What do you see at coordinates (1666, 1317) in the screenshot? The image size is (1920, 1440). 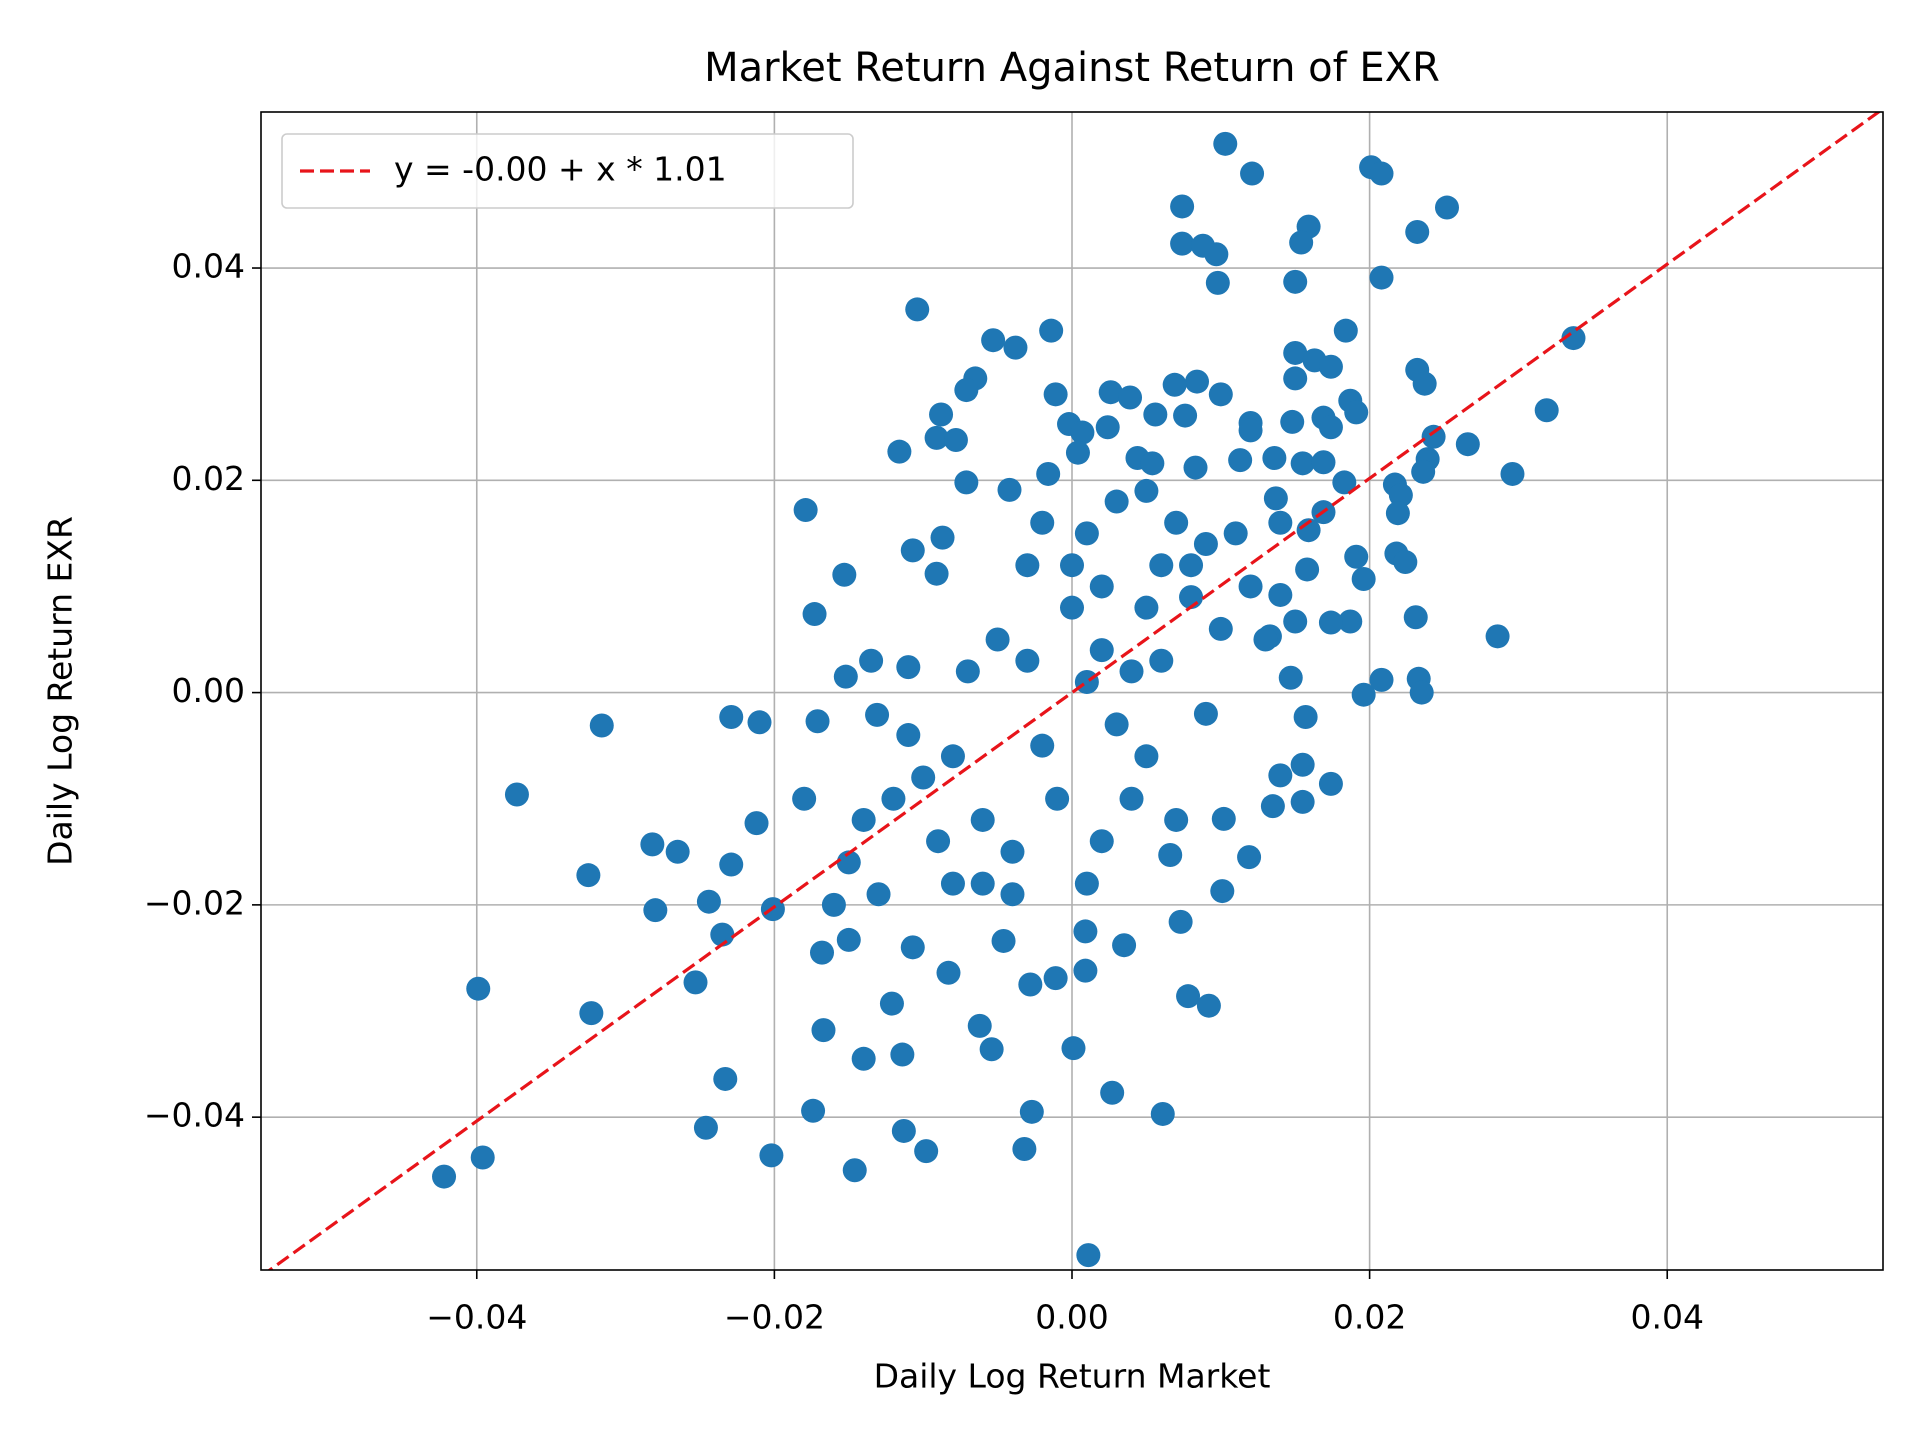 I see `x-tick-label: 0.04` at bounding box center [1666, 1317].